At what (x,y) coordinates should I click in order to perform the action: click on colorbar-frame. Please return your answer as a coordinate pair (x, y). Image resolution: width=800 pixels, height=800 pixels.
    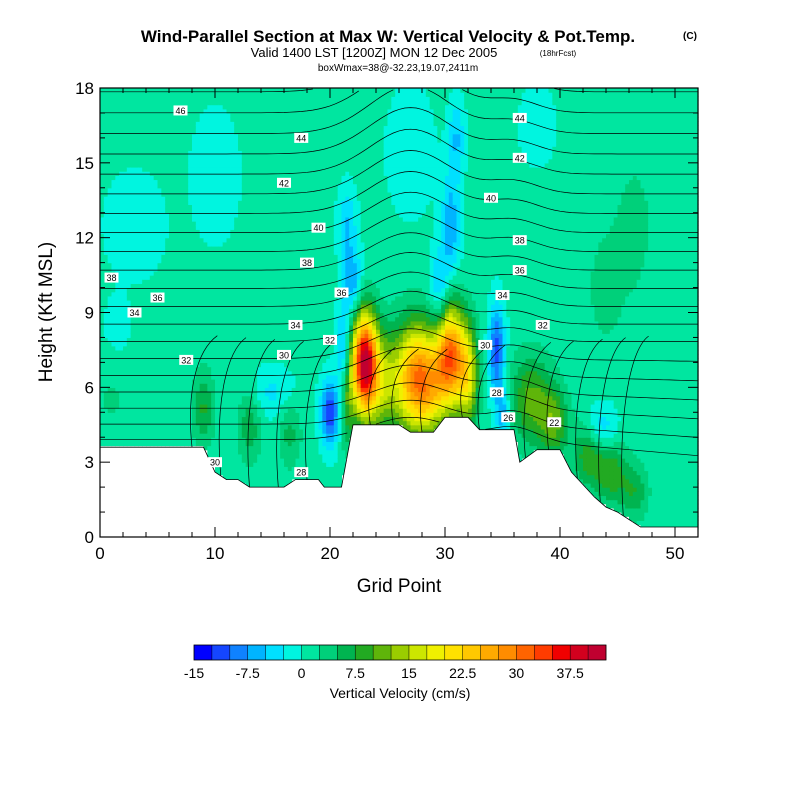
    Looking at the image, I should click on (400, 652).